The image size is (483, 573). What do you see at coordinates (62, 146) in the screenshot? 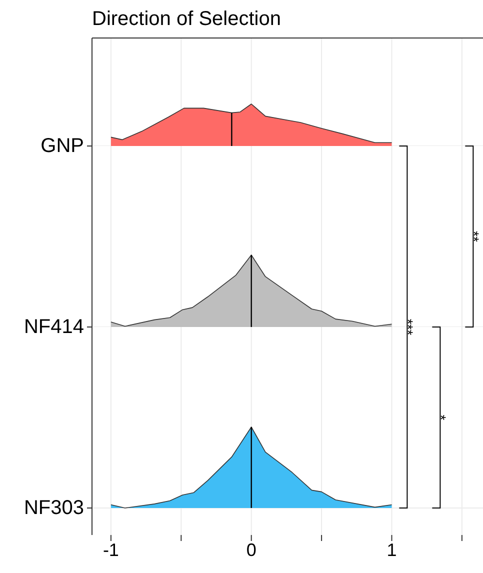
I see `y-axis-title: GNP` at bounding box center [62, 146].